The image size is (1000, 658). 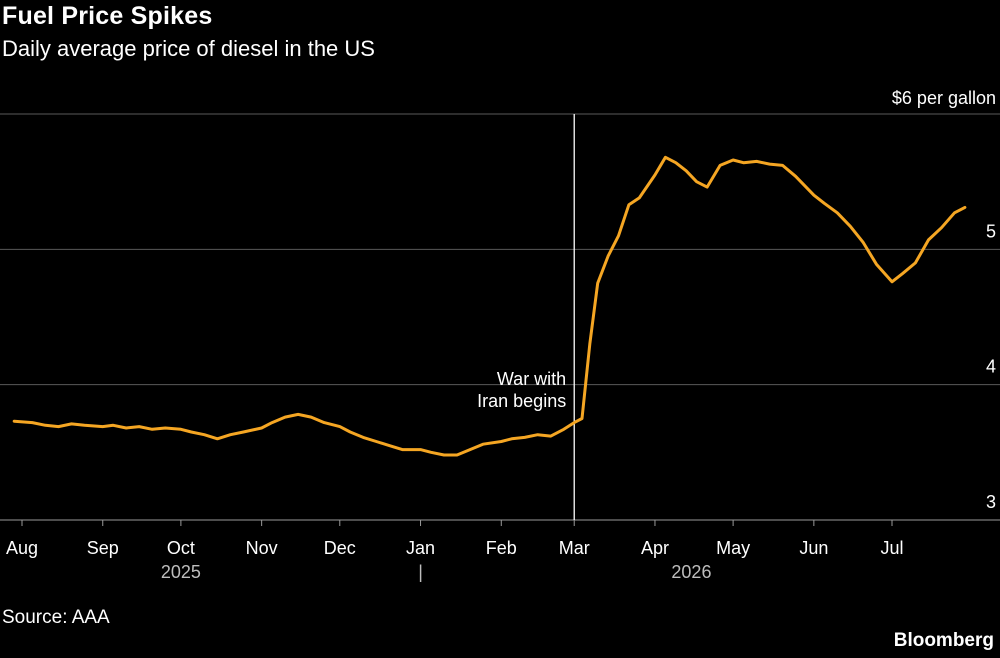 I want to click on x-tick-label: Apr, so click(x=655, y=548).